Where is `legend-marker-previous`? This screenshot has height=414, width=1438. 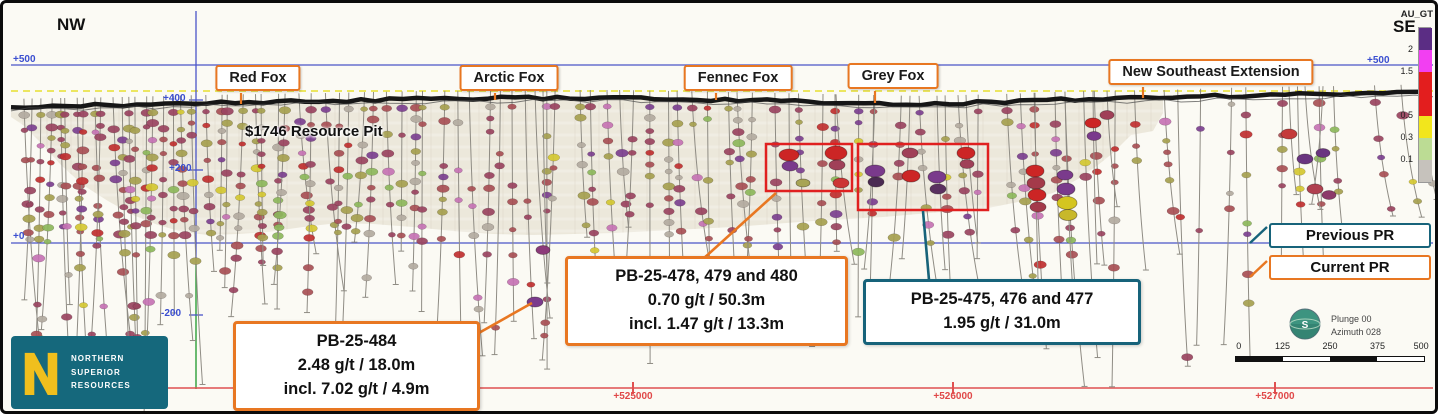
legend-marker-previous is located at coordinates (1258, 235).